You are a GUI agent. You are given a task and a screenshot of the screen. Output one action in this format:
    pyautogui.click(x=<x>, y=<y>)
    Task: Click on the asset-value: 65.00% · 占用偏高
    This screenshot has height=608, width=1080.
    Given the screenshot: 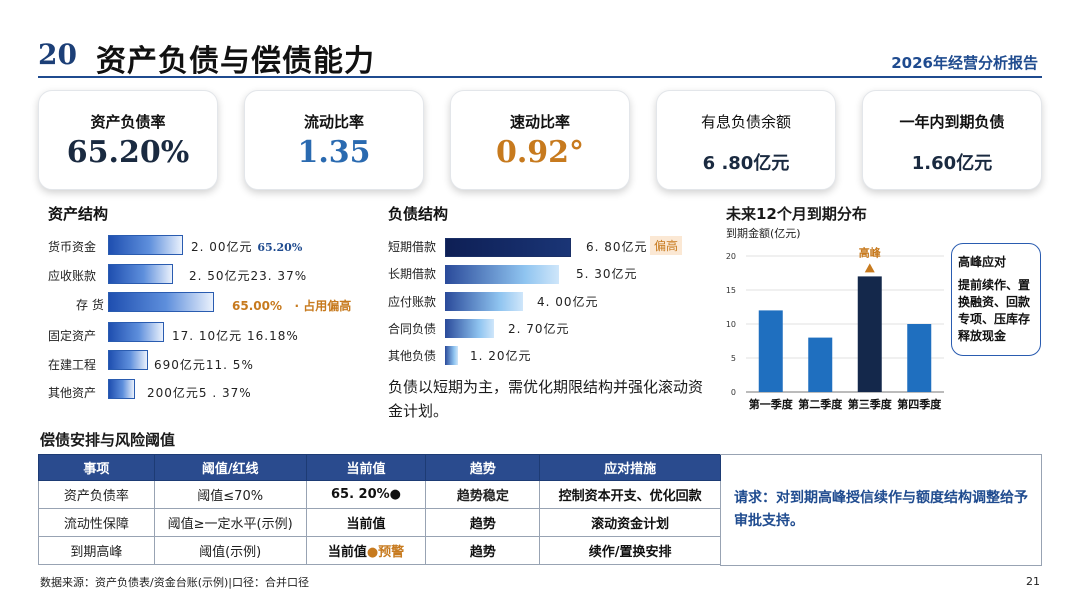 What is the action you would take?
    pyautogui.click(x=292, y=306)
    